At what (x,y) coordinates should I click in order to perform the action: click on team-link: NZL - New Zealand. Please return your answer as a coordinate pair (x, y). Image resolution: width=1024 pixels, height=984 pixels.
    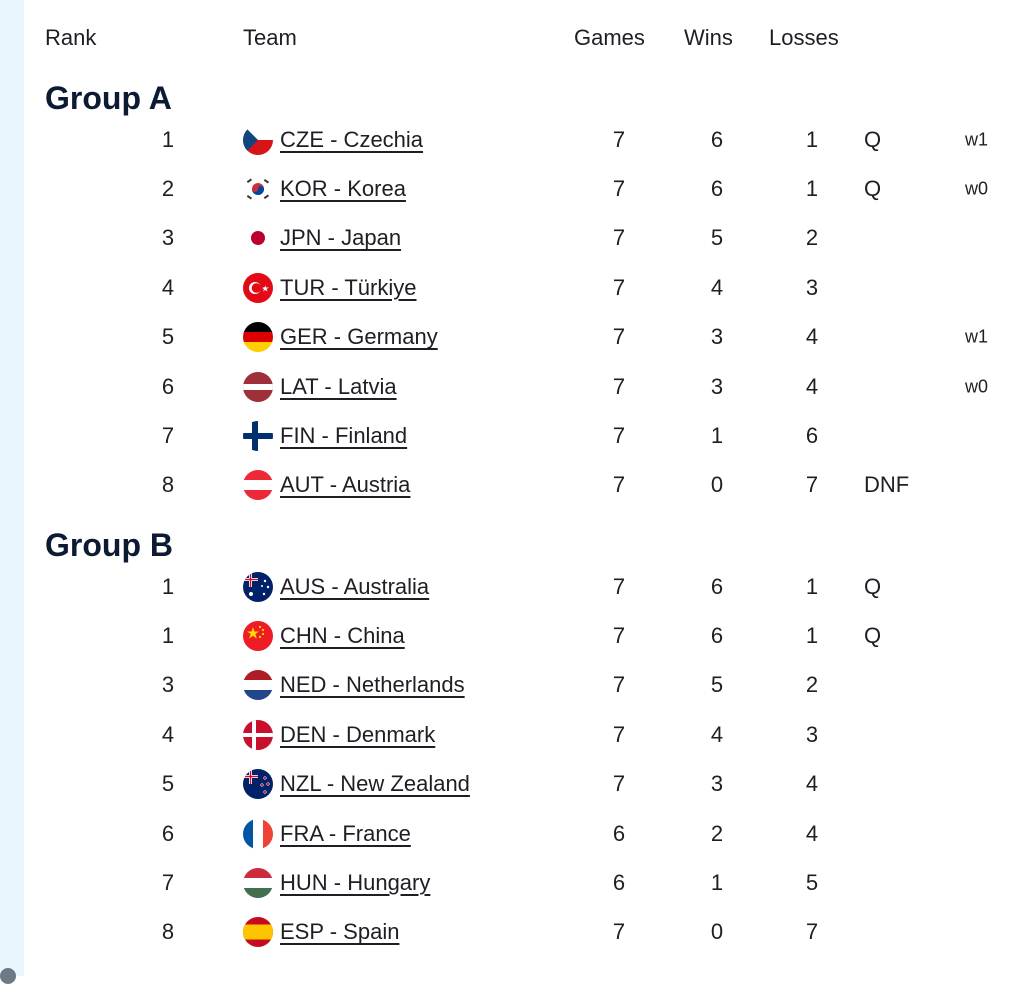
    Looking at the image, I should click on (375, 784).